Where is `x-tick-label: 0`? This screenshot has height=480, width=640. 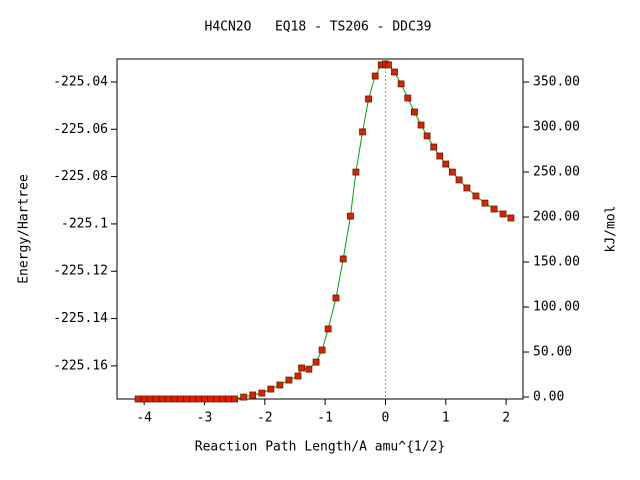
x-tick-label: 0 is located at coordinates (386, 418).